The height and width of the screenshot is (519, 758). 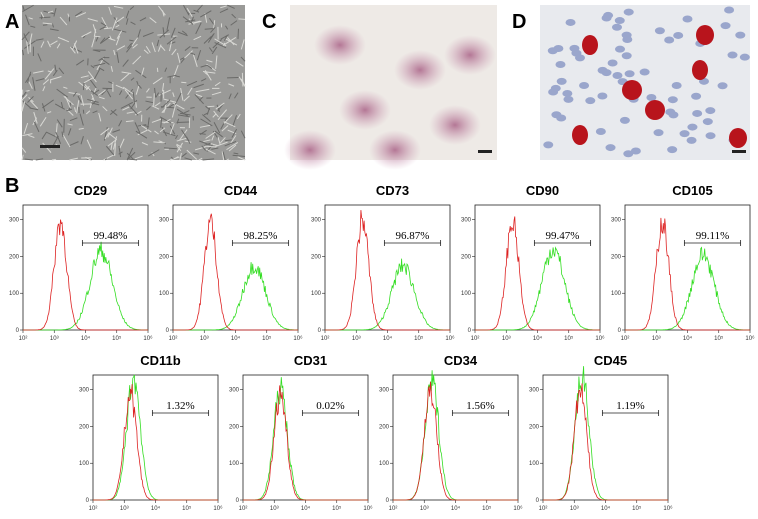 I want to click on gate-percent: 0.02%, so click(x=330, y=406).